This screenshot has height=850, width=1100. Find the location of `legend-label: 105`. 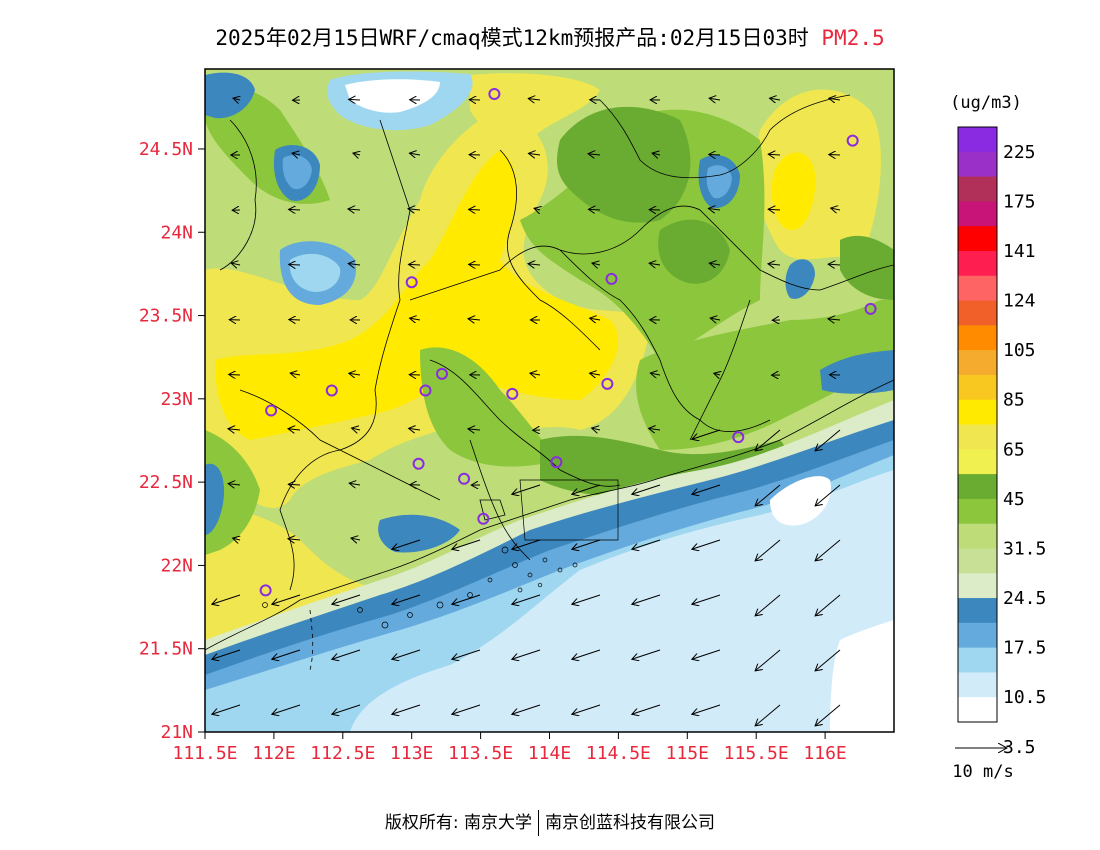

legend-label: 105 is located at coordinates (1019, 350).